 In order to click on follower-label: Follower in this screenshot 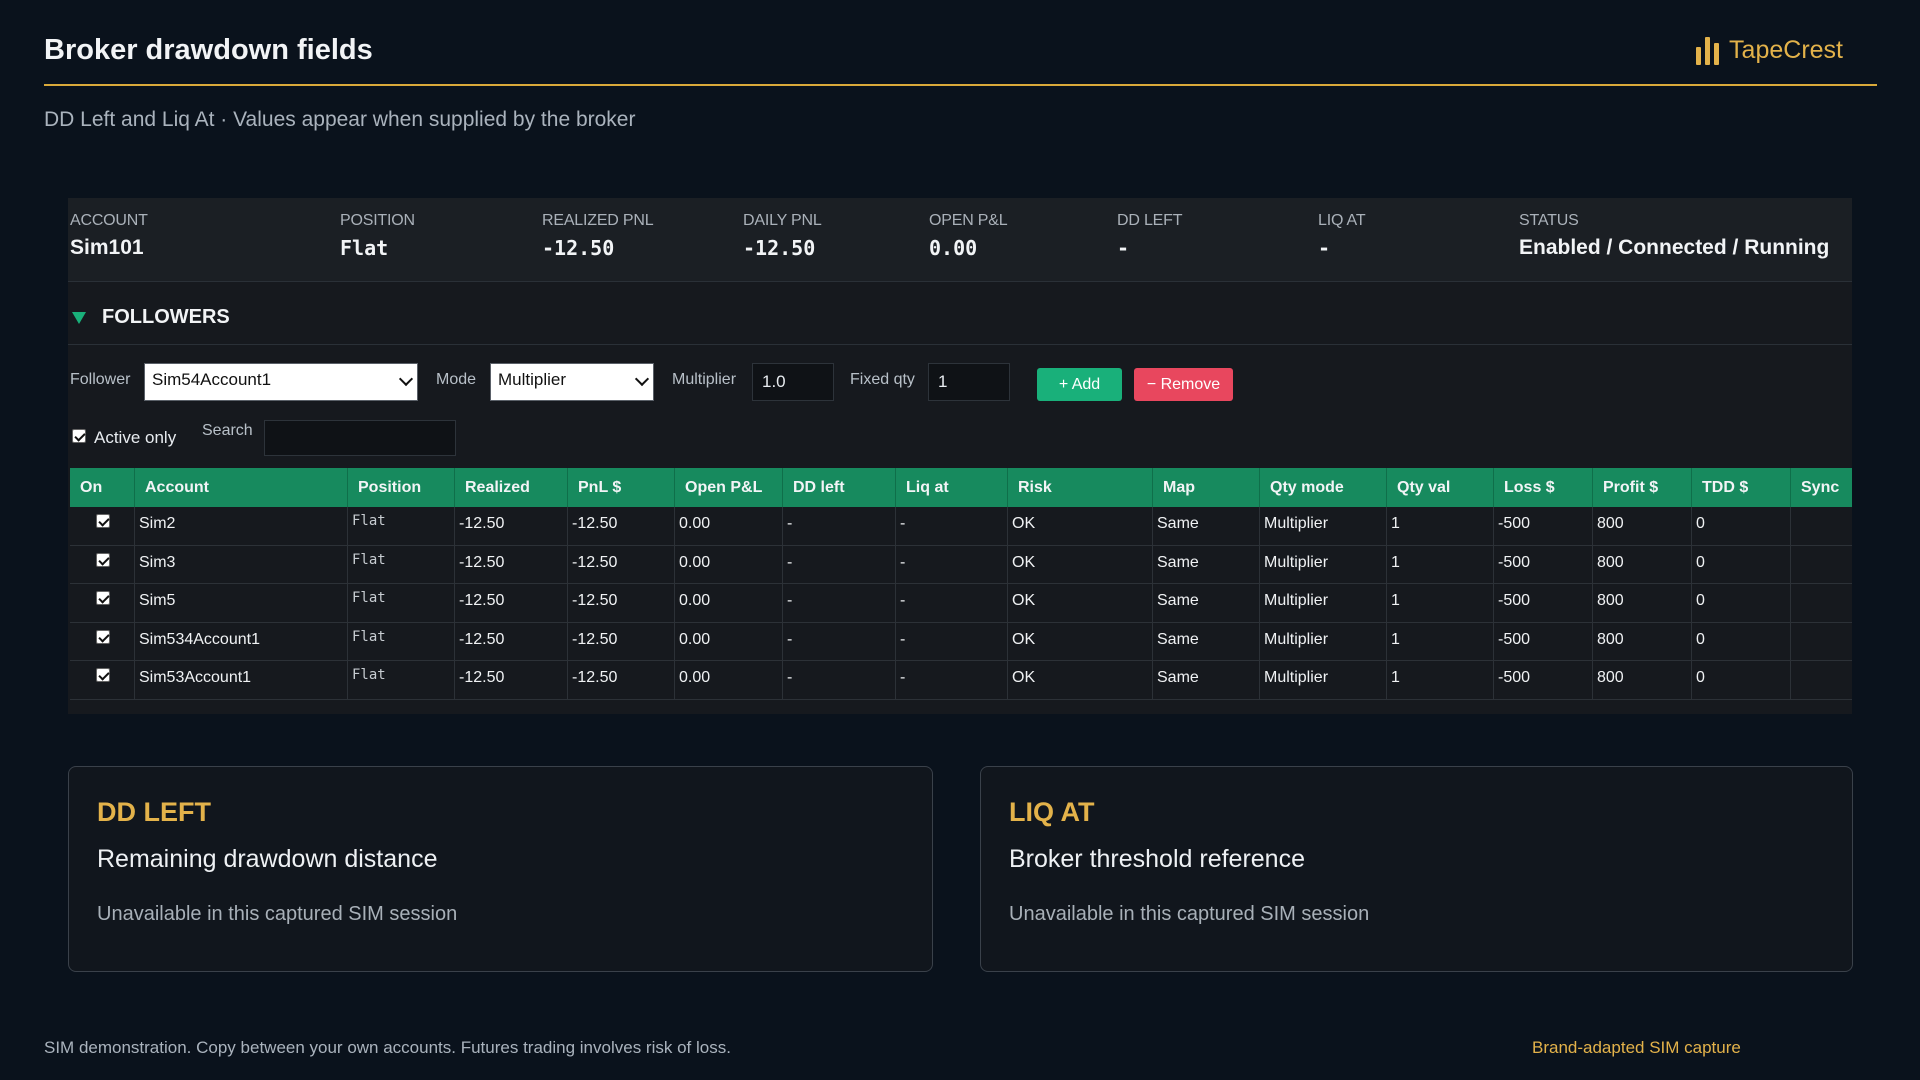, I will do `click(100, 379)`.